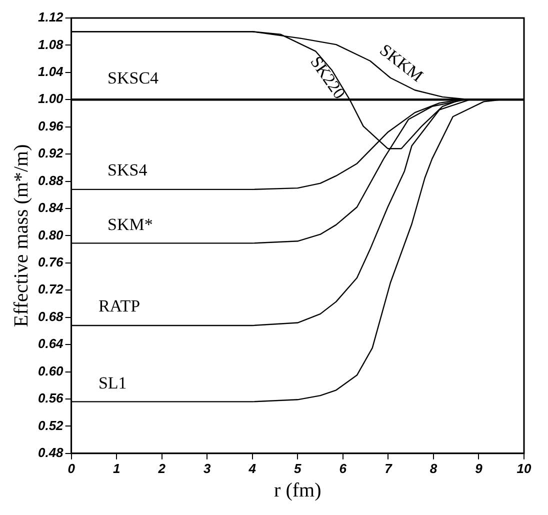 The image size is (548, 515). Describe the element at coordinates (112, 382) in the screenshot. I see `legend-label: SL1` at that location.